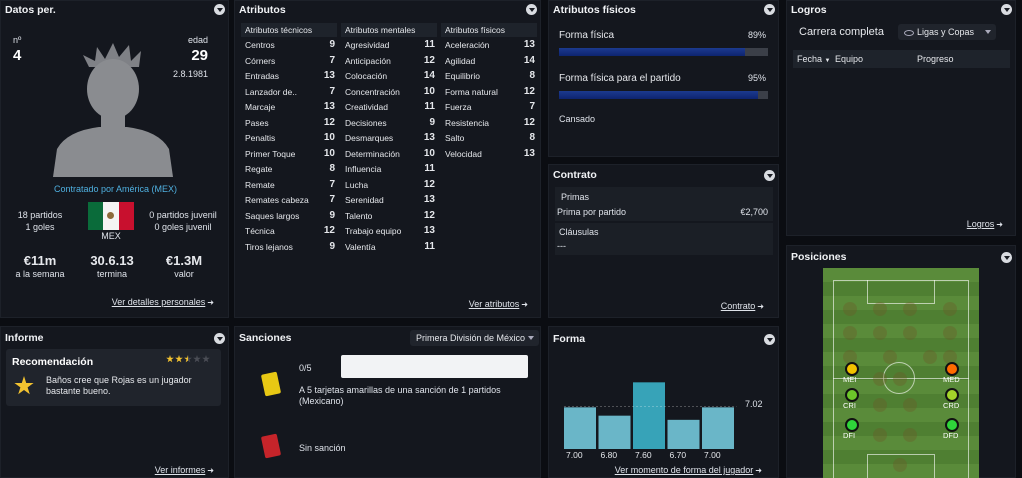 This screenshot has height=478, width=1022. What do you see at coordinates (756, 35) in the screenshot?
I see `fitness-percent: 89%` at bounding box center [756, 35].